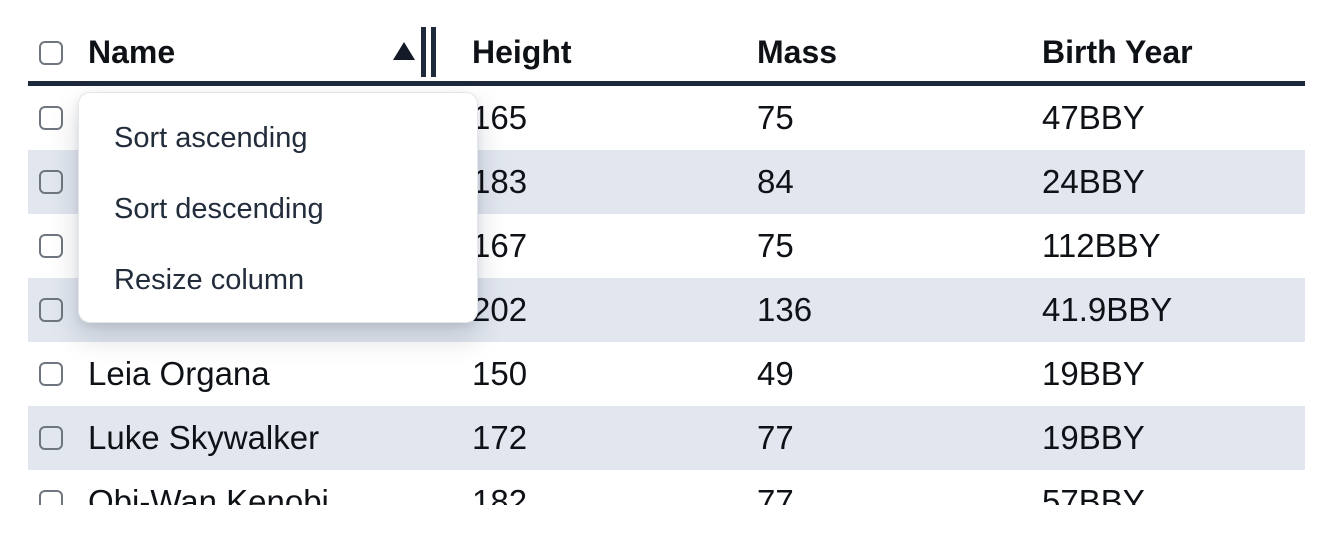 Image resolution: width=1330 pixels, height=536 pixels. I want to click on cell-name: Obi-Wan Kenobi, so click(208, 494).